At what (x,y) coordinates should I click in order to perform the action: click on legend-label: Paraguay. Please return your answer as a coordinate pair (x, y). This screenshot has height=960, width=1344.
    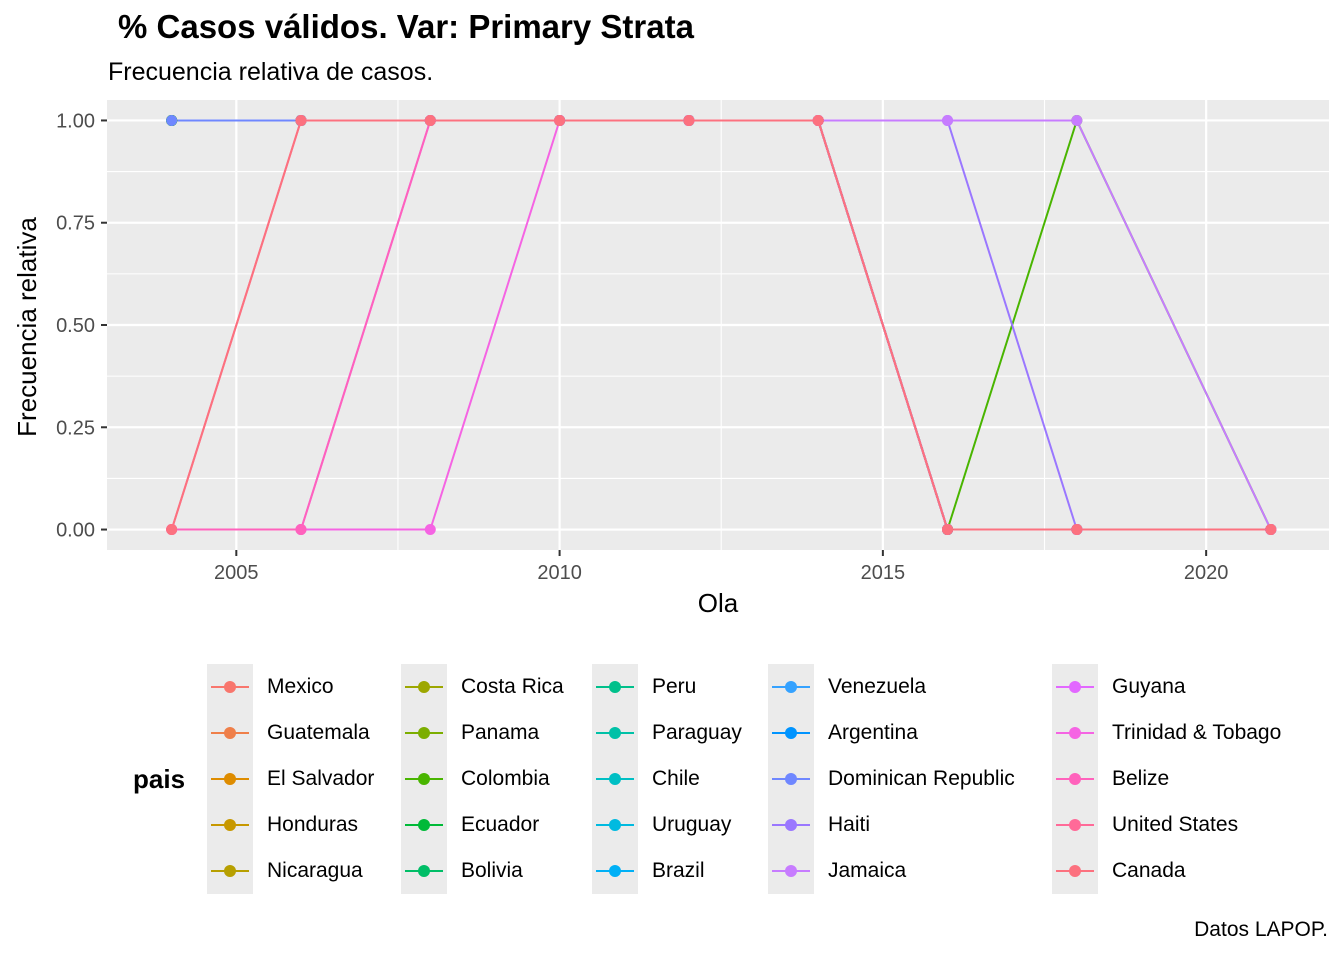
    Looking at the image, I should click on (697, 732).